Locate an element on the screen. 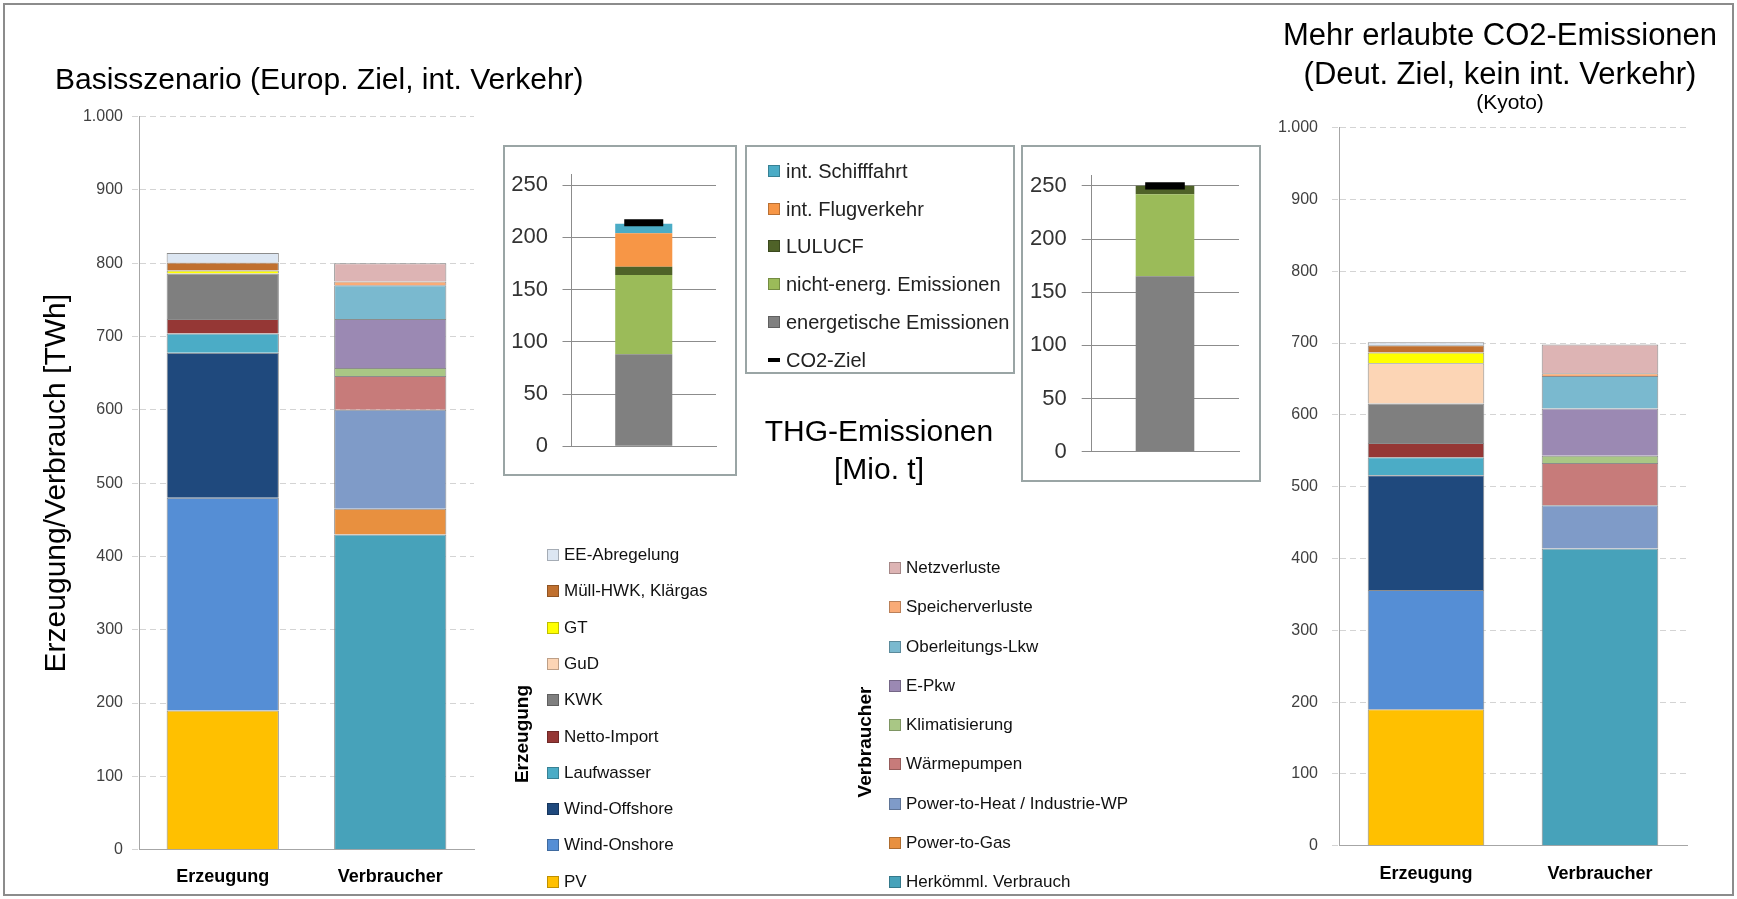 The image size is (1737, 899). legend-label: Netto-Import is located at coordinates (611, 736).